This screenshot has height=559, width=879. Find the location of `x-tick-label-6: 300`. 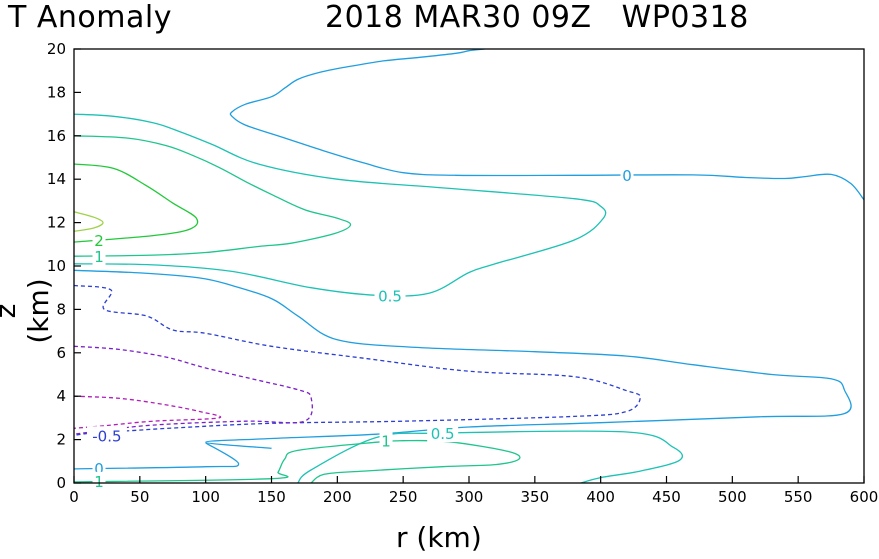

x-tick-label-6: 300 is located at coordinates (469, 497).